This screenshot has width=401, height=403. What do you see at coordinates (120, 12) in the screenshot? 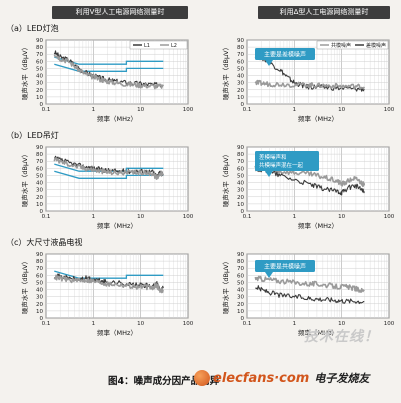
I see `left-column-header: 利用V型人工电源网络测量时` at bounding box center [120, 12].